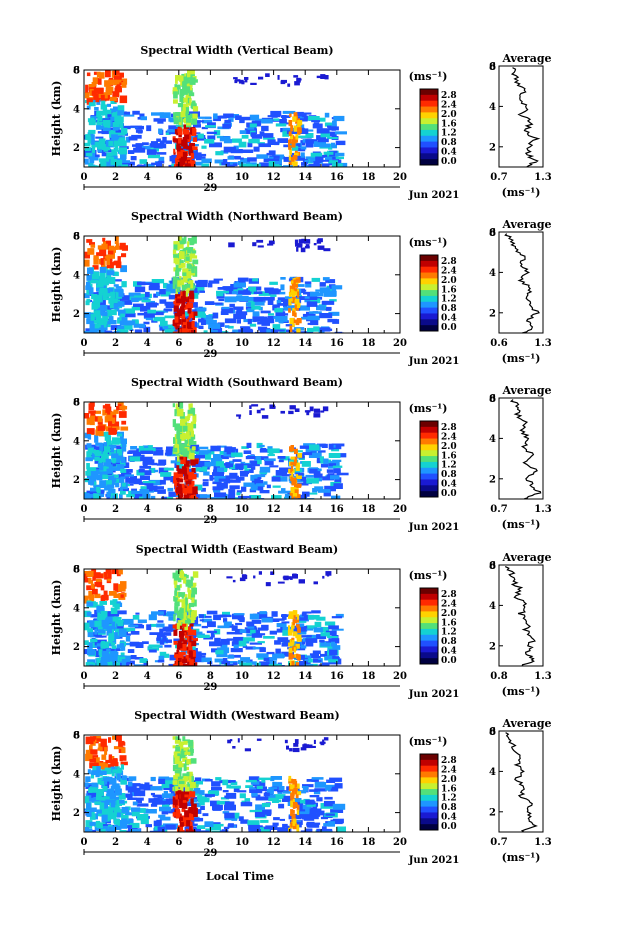 This screenshot has width=618, height=929. I want to click on avg-y-tick-label-top: 8, so click(492, 67).